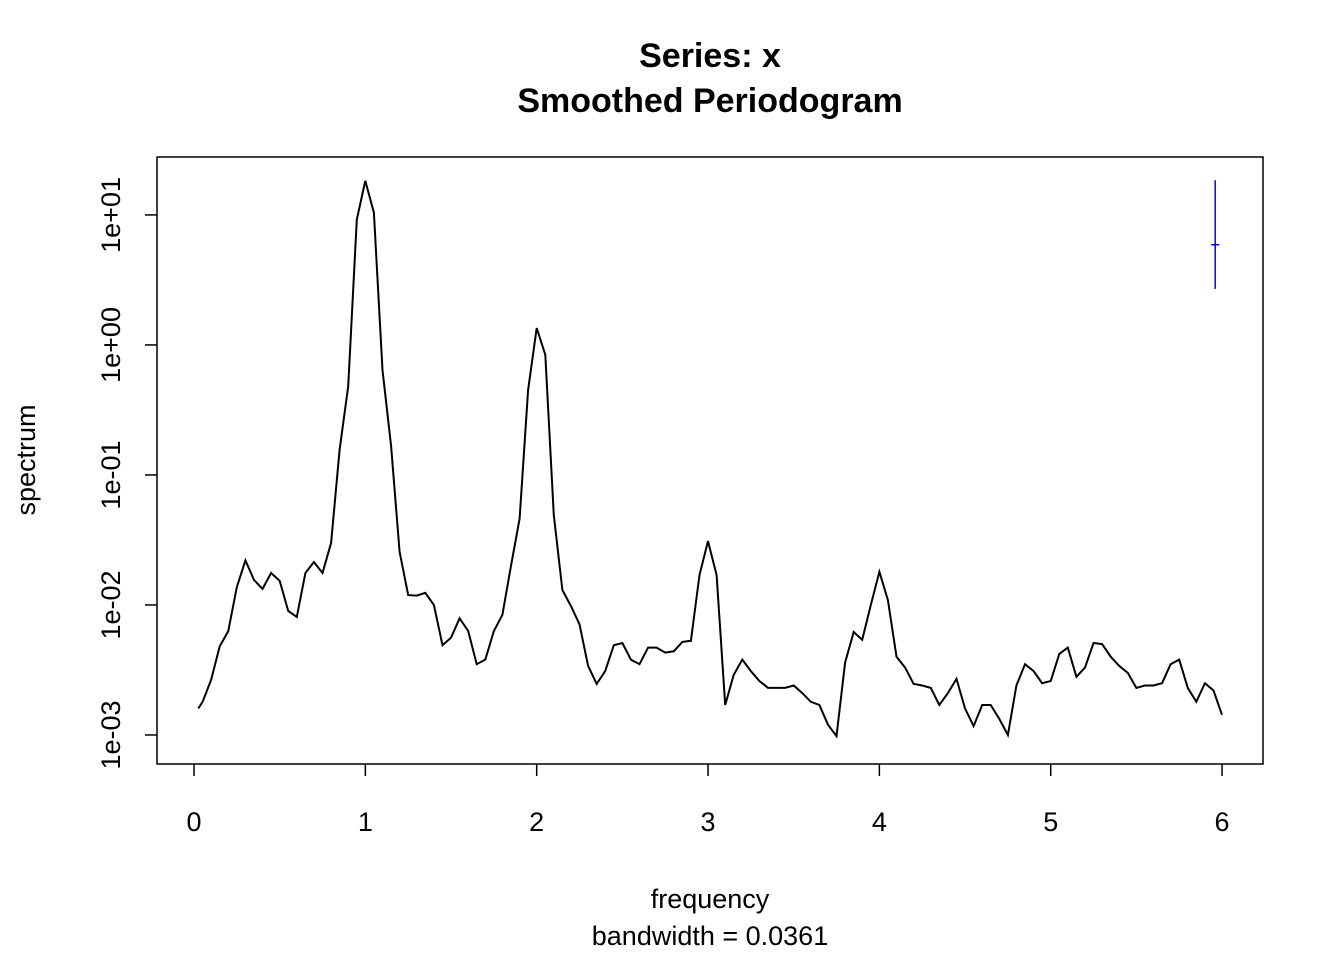 The height and width of the screenshot is (960, 1344). Describe the element at coordinates (365, 822) in the screenshot. I see `x-tick-label: 1` at that location.